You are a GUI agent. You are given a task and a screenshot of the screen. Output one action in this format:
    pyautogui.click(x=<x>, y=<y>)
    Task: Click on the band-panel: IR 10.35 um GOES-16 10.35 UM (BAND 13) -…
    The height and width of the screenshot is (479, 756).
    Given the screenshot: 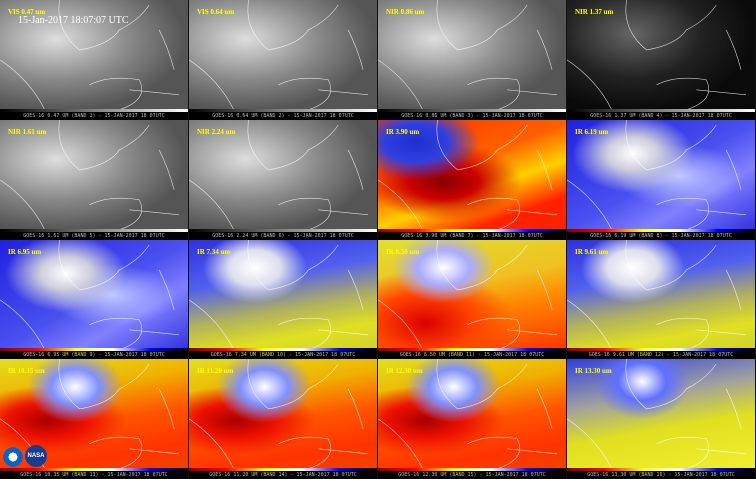 What is the action you would take?
    pyautogui.click(x=94, y=419)
    